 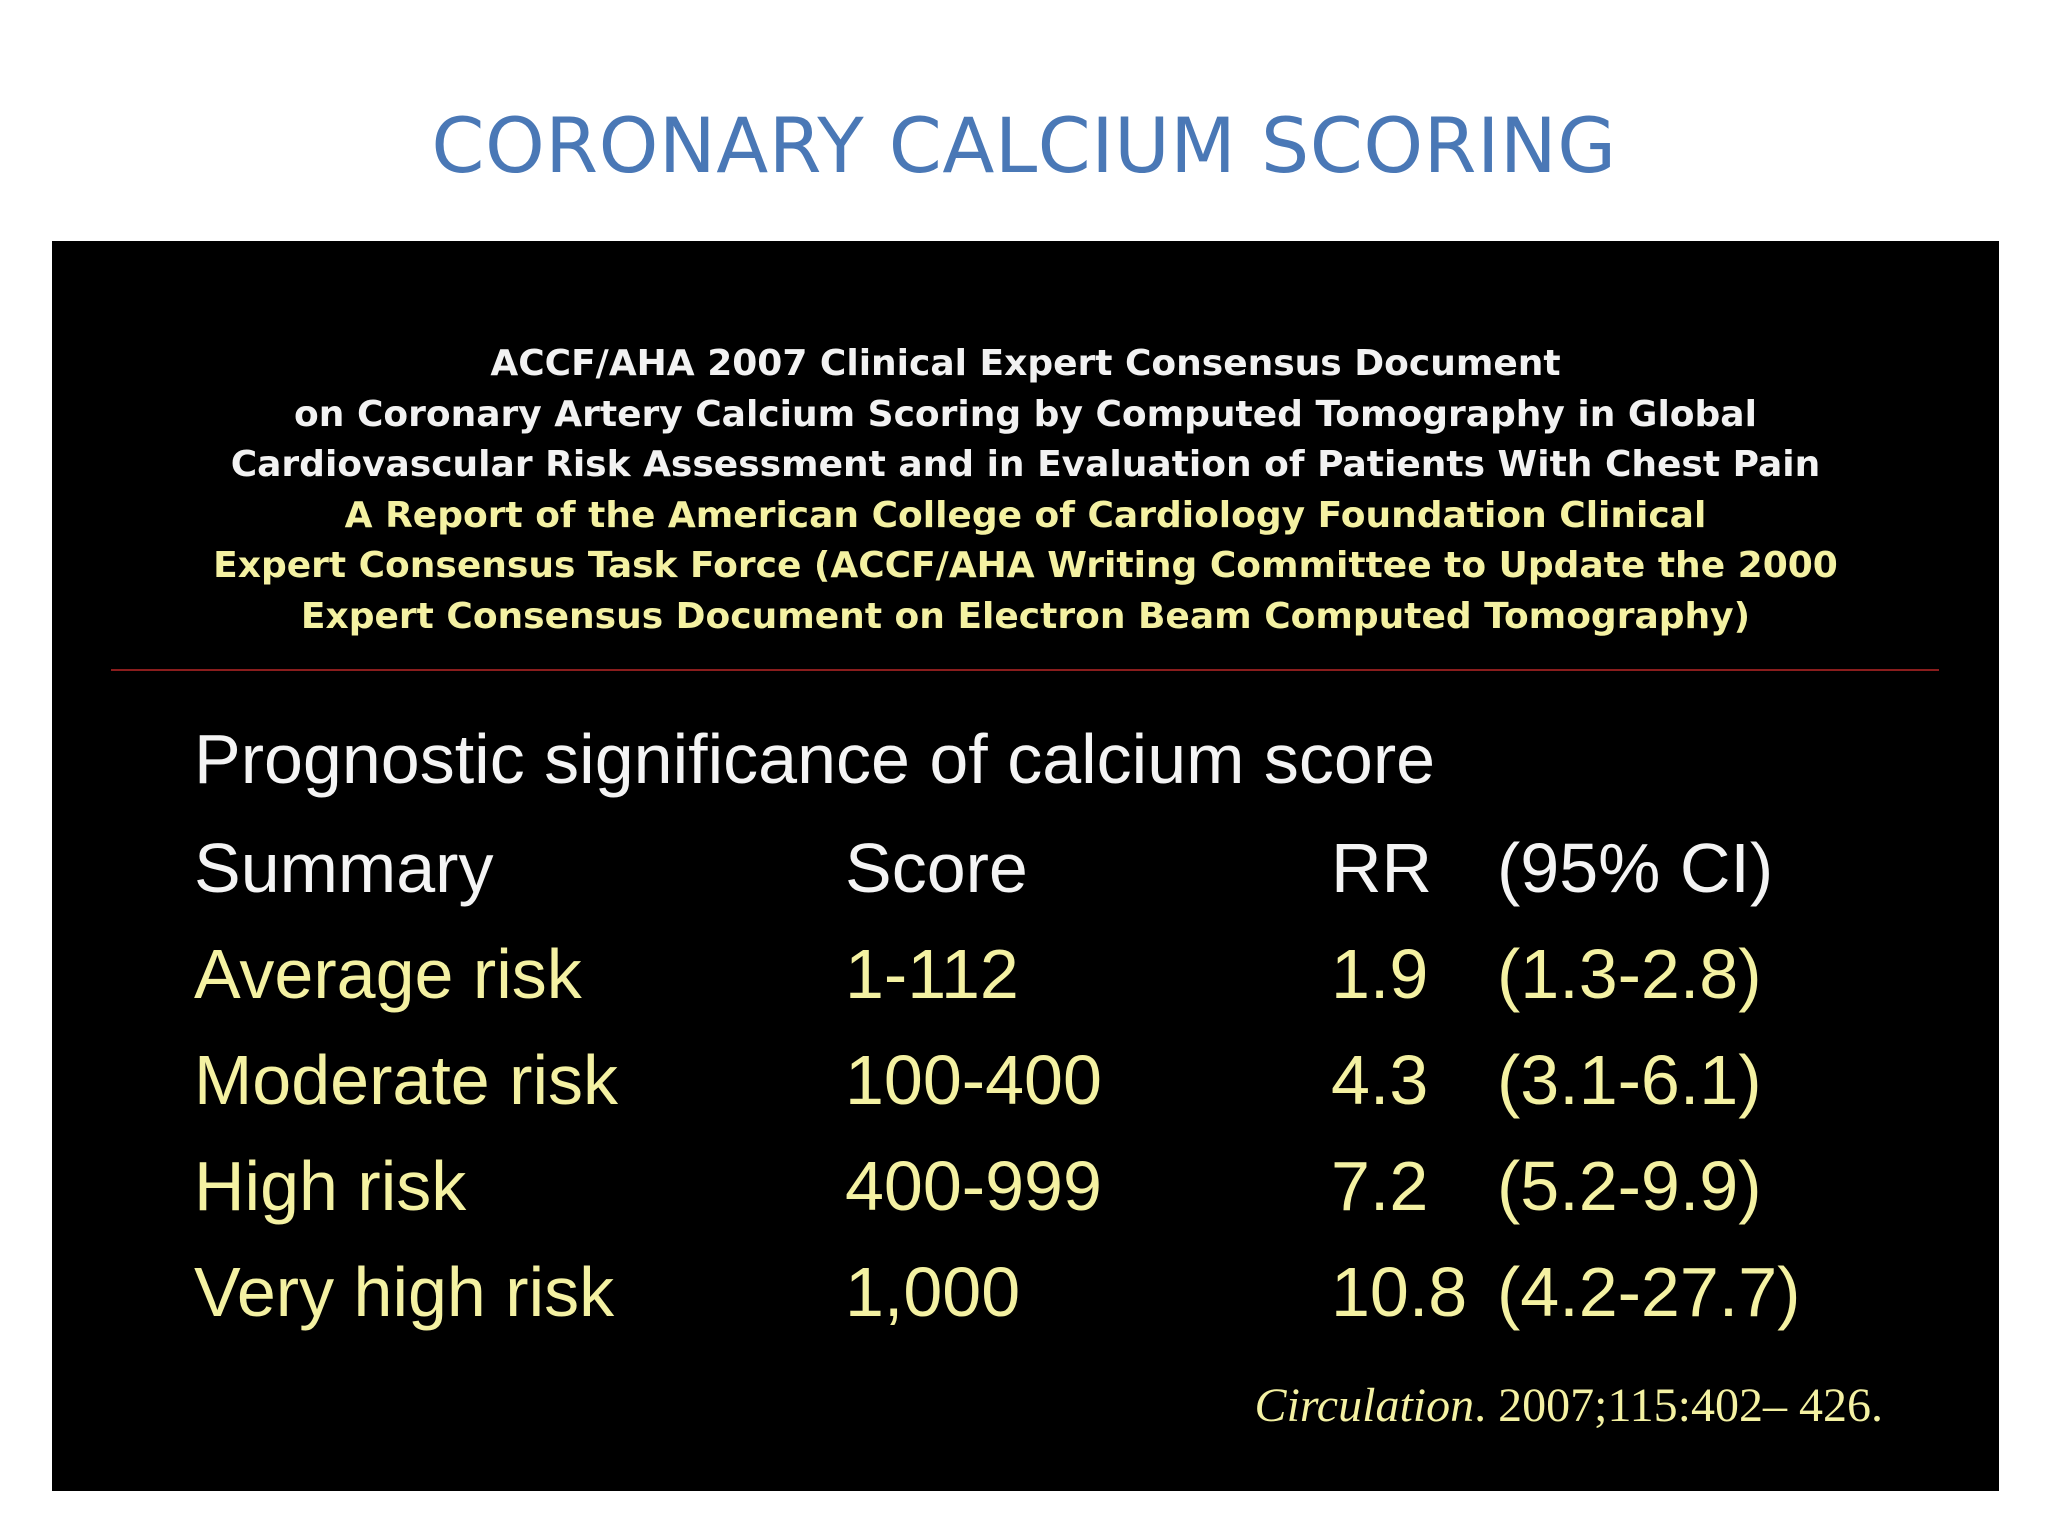 I want to click on slide-title: CORONARY CALCIUM SCORING, so click(x=1024, y=145).